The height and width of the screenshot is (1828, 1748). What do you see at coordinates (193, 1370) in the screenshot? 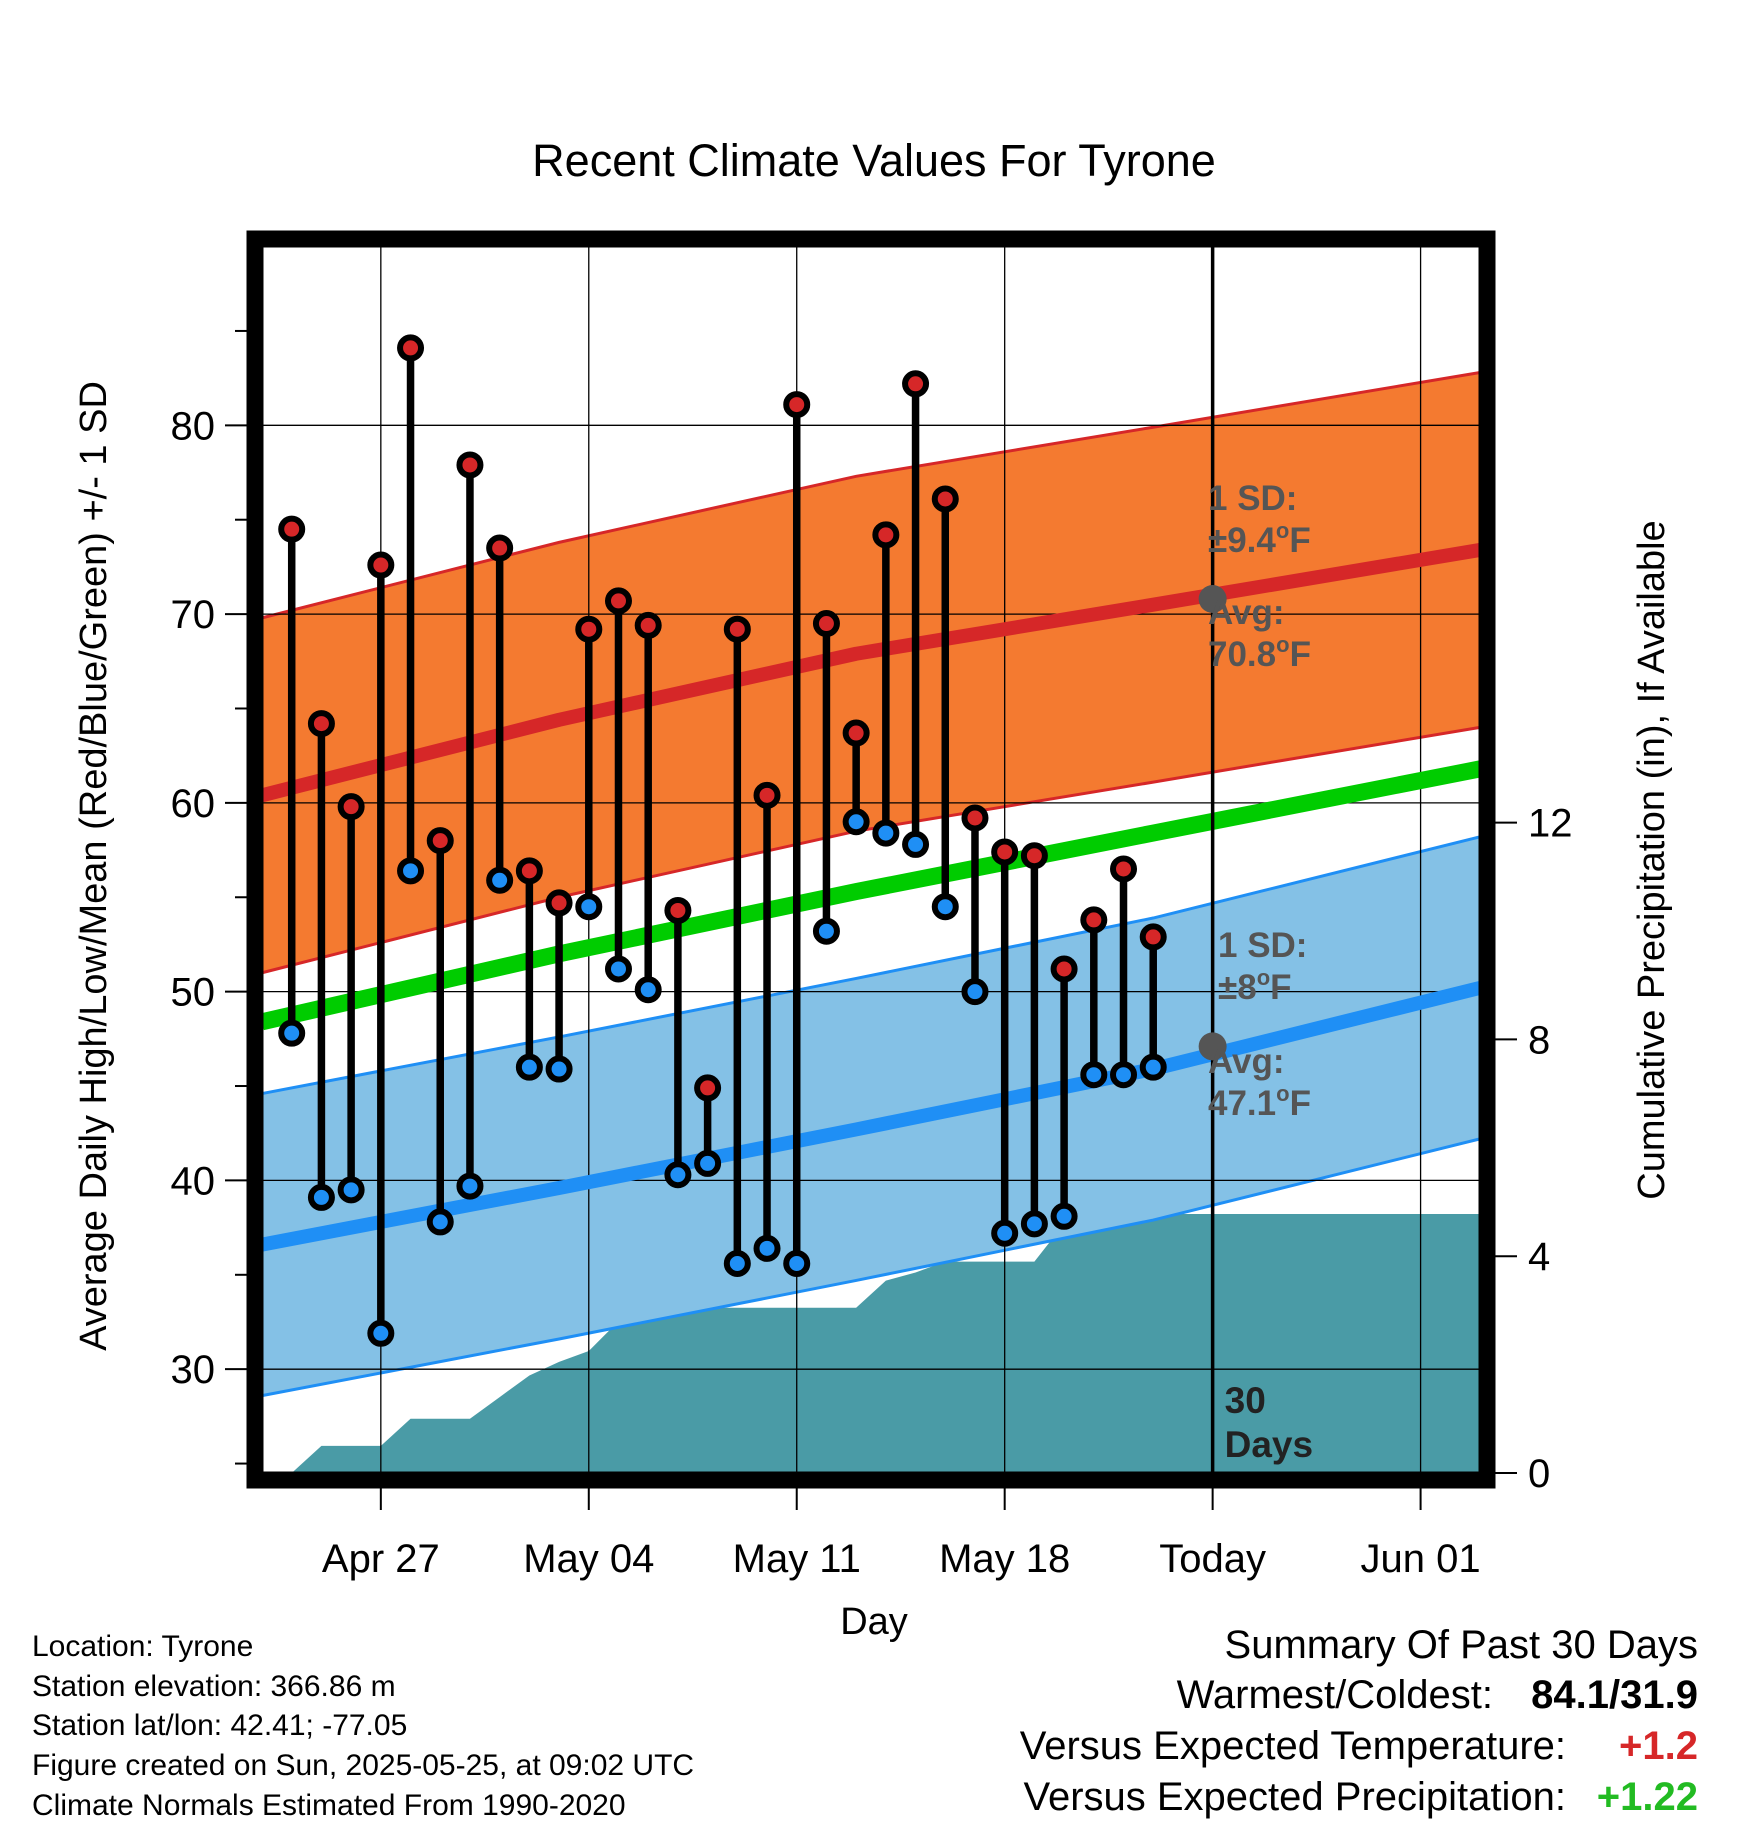
I see `y-tick-label: 30` at bounding box center [193, 1370].